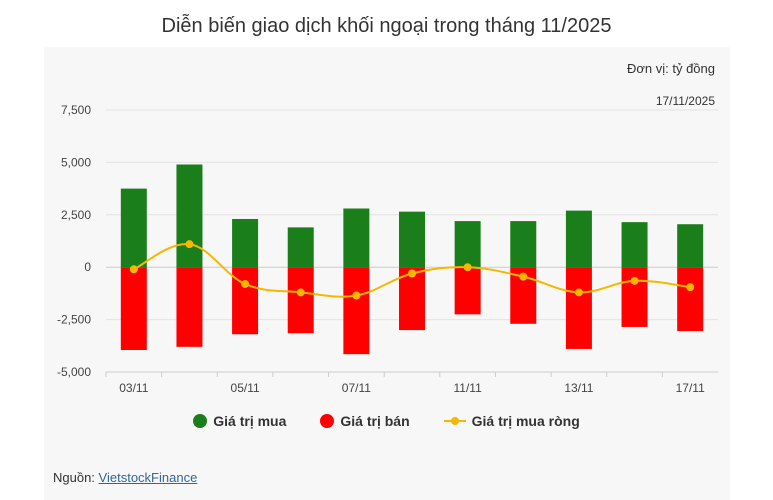 The image size is (773, 500). I want to click on y-tick-label: -5,000, so click(74, 372).